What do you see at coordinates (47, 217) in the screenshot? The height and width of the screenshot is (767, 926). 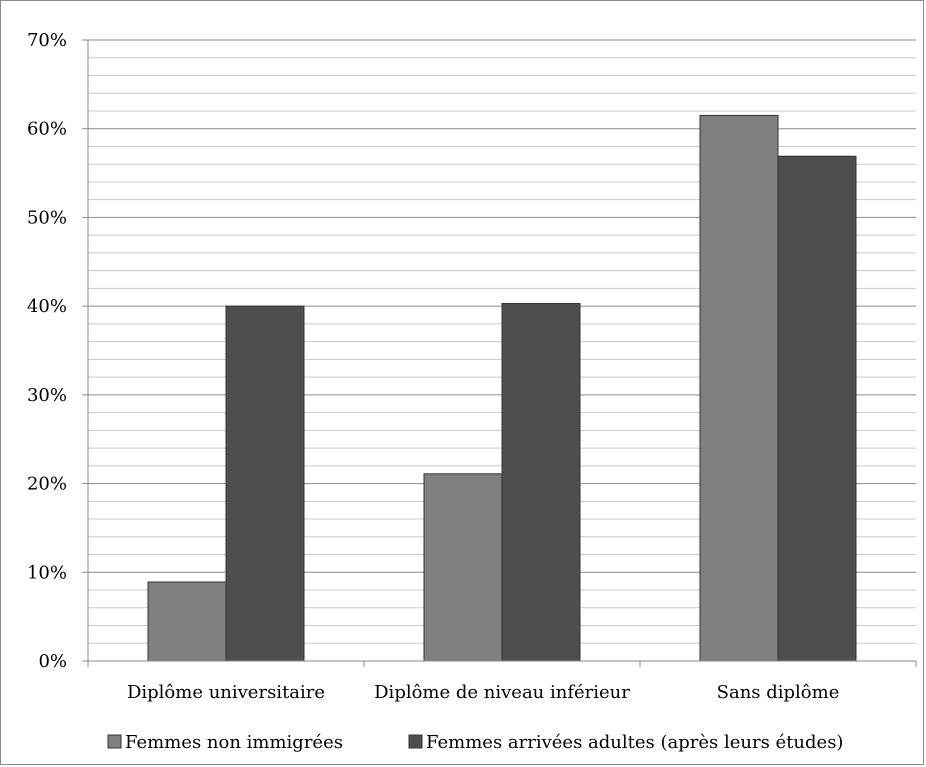 I see `y-tick-label: 50%` at bounding box center [47, 217].